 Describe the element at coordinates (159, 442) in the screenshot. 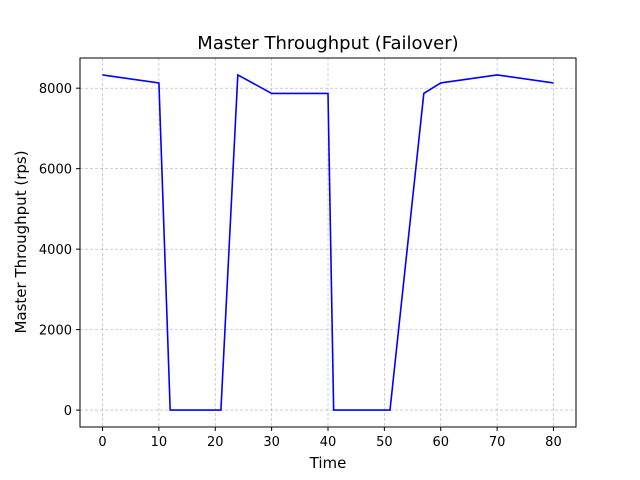

I see `x-tick-label: 10` at that location.